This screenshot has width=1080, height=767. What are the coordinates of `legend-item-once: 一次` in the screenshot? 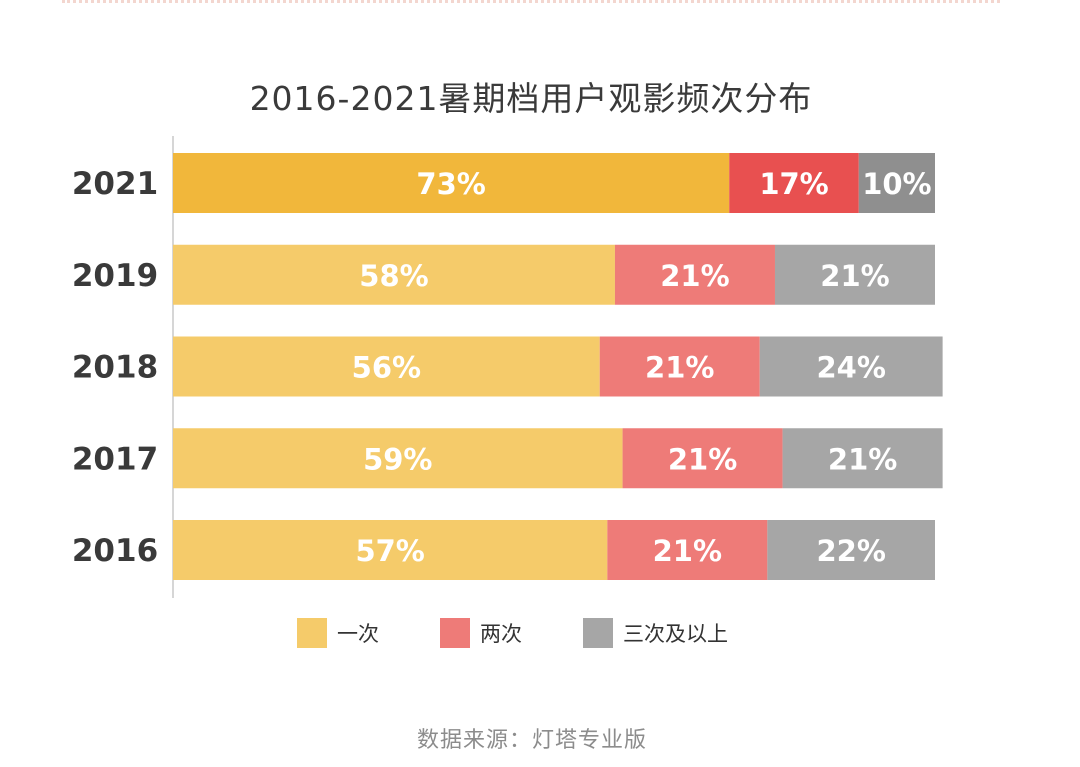 It's located at (338, 633).